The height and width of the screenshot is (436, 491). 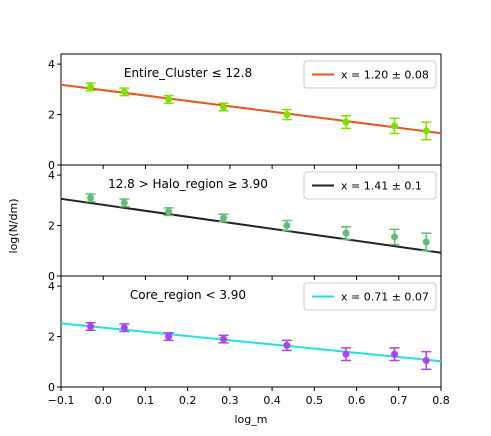 I want to click on x-tick-label: 0.4, so click(x=272, y=400).